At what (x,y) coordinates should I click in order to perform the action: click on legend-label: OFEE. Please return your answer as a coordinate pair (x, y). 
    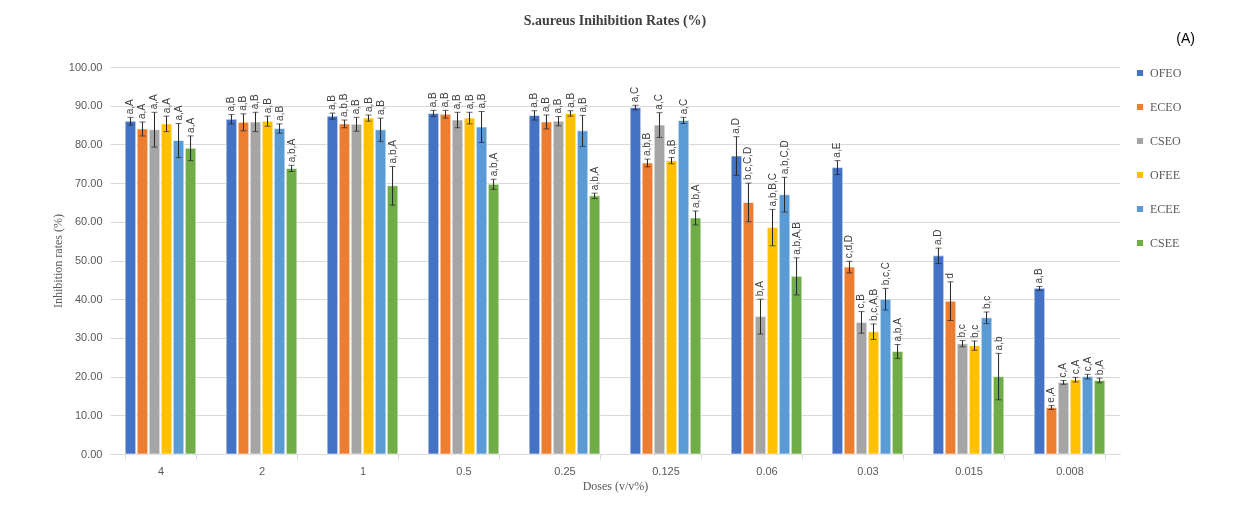
    Looking at the image, I should click on (1165, 175).